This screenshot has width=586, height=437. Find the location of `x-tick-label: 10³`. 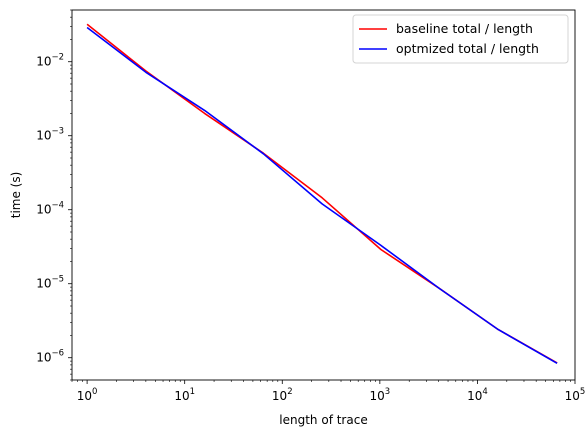

x-tick-label: 10³ is located at coordinates (379, 395).